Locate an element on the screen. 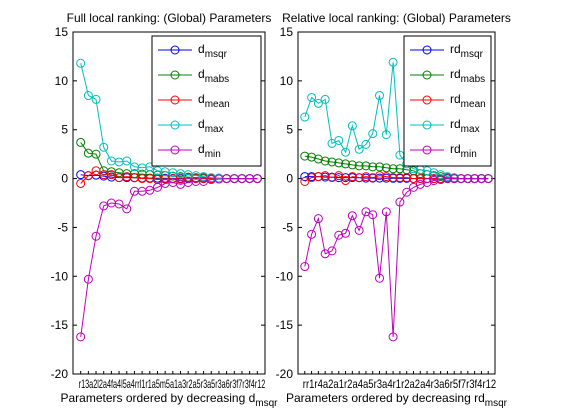 The height and width of the screenshot is (420, 561). legend-box is located at coordinates (206, 101).